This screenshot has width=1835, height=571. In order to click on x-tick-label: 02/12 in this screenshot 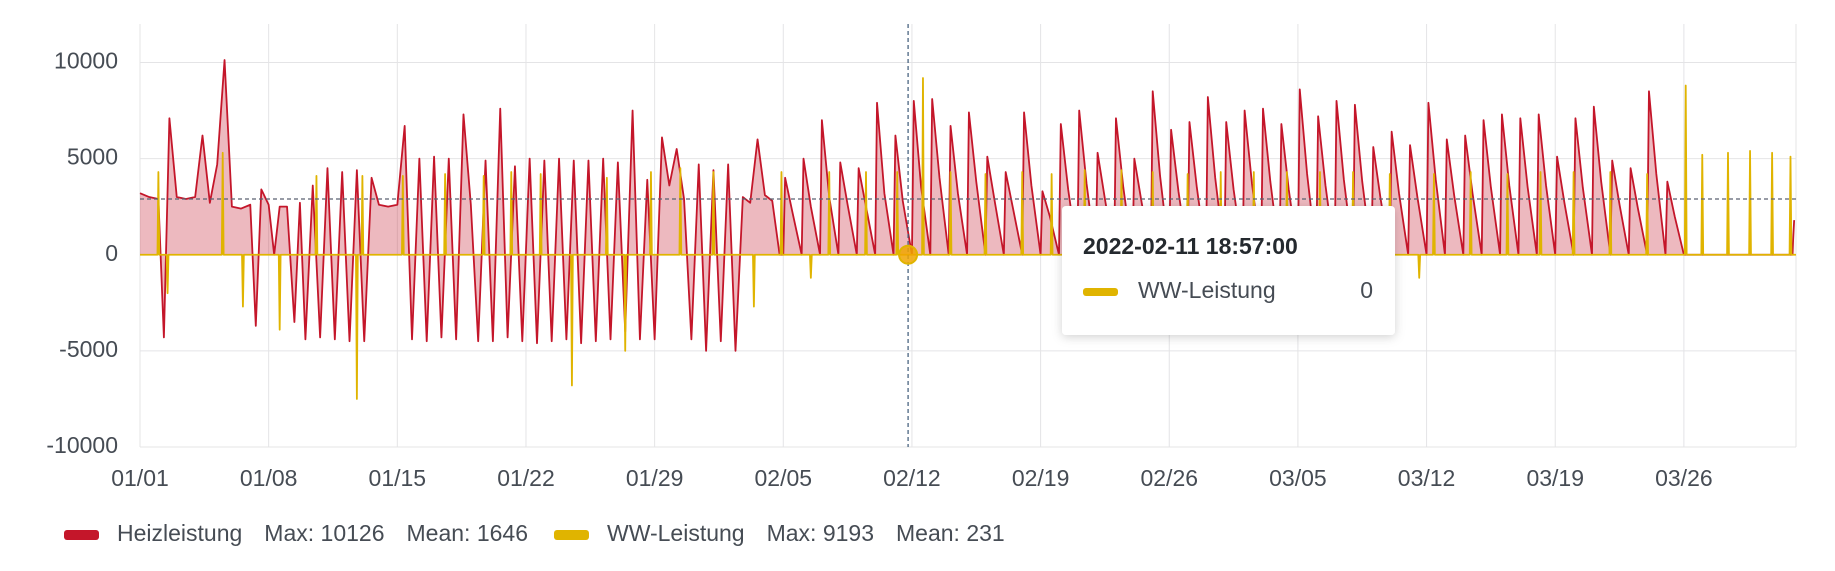, I will do `click(912, 478)`.